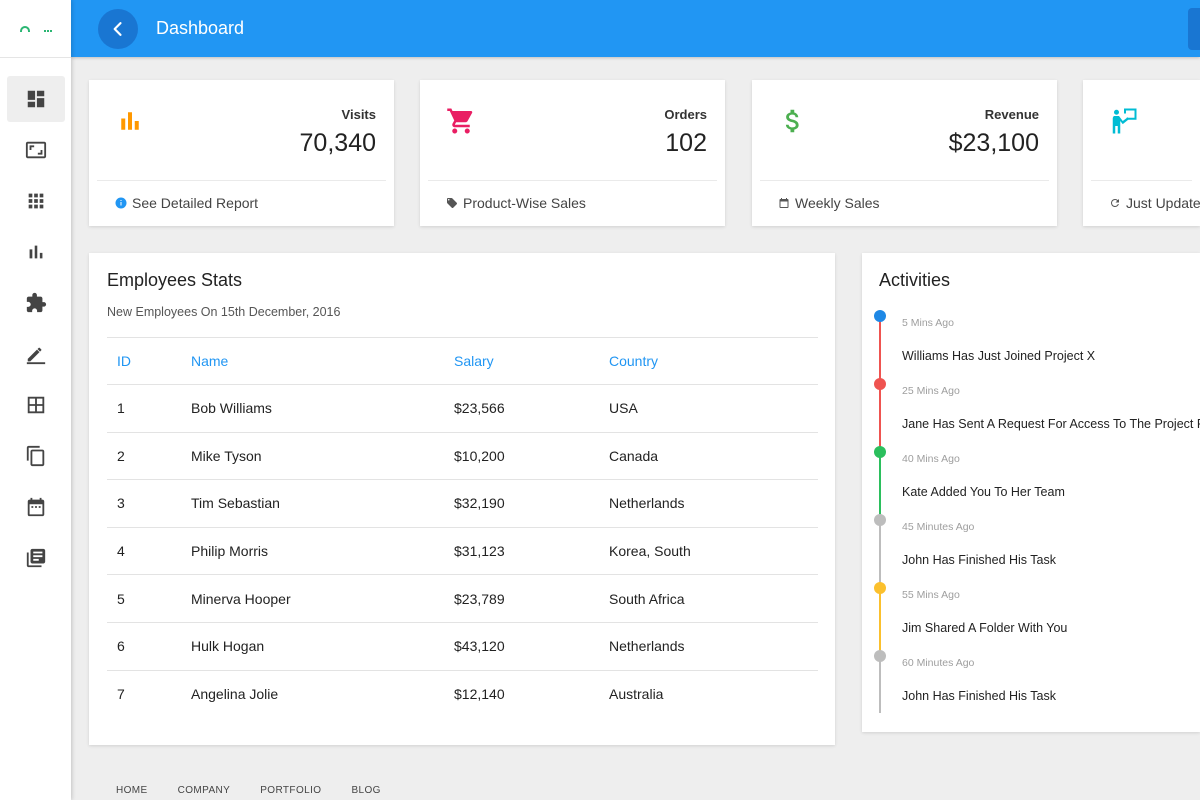 This screenshot has width=1200, height=800. What do you see at coordinates (144, 598) in the screenshot?
I see `cell-id: 5` at bounding box center [144, 598].